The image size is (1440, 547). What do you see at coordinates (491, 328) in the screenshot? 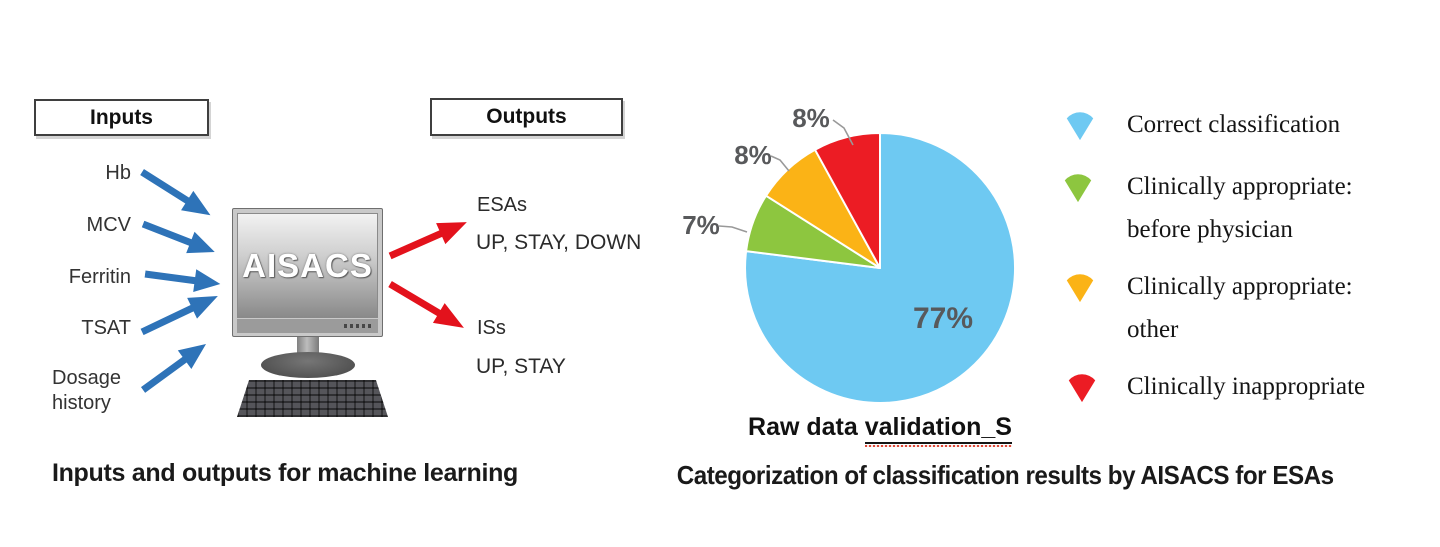
I see `output-label-iss: ISs` at bounding box center [491, 328].